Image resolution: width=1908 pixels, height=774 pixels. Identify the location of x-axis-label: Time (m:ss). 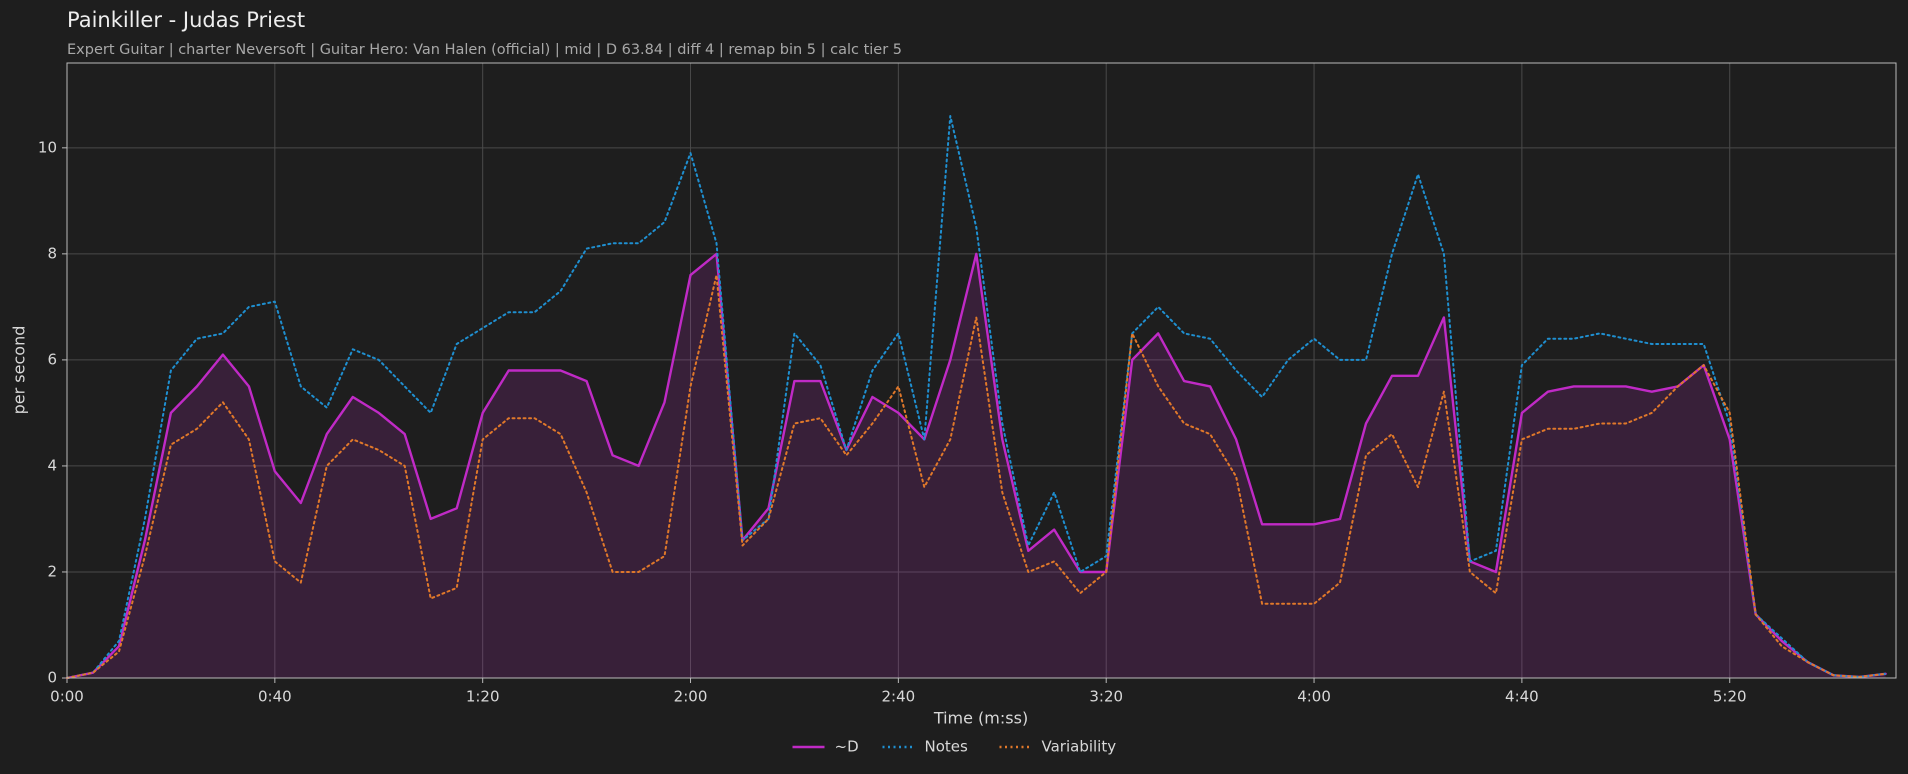
(980, 718).